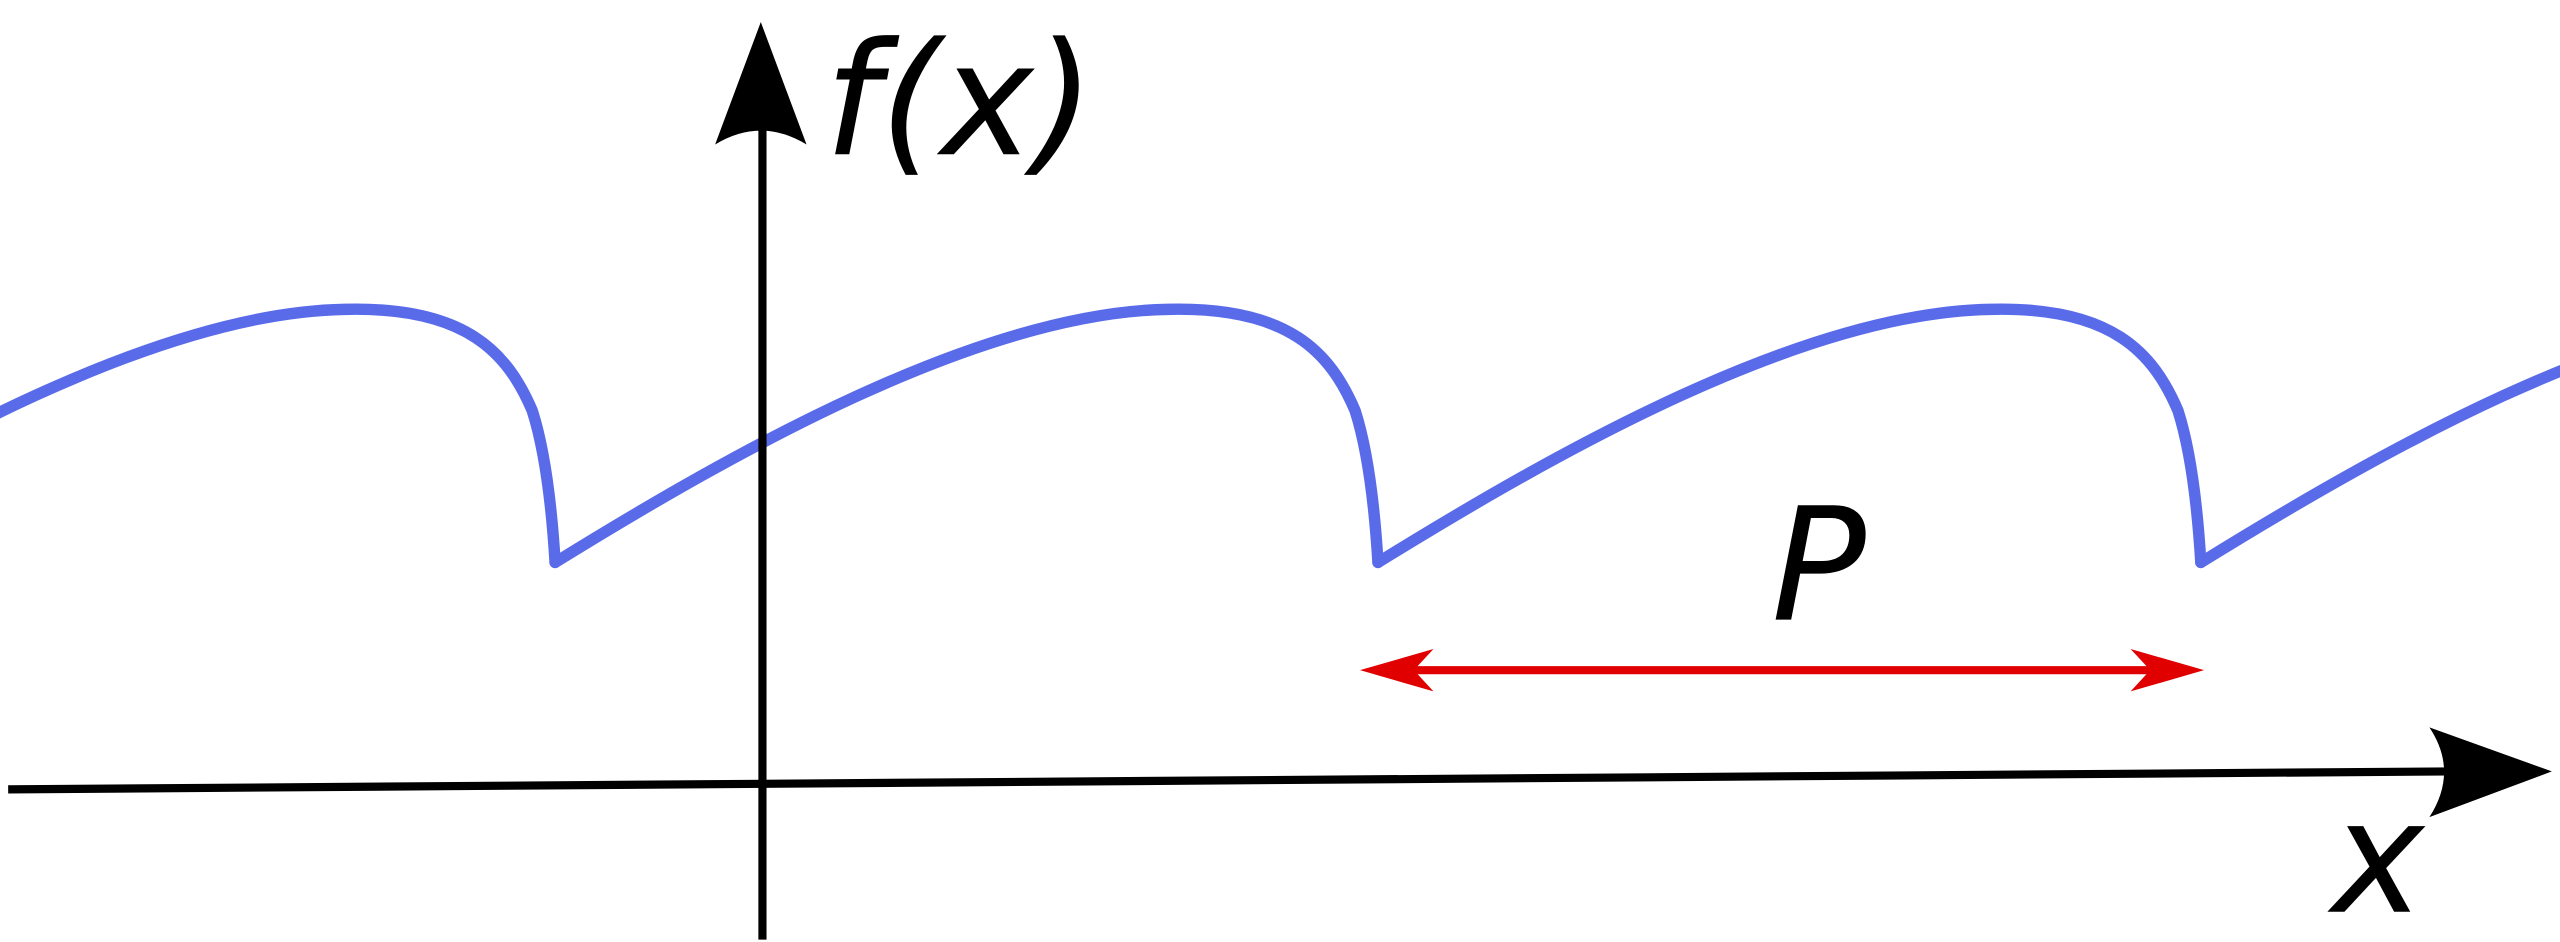  What do you see at coordinates (1229, 780) in the screenshot?
I see `x-axis` at bounding box center [1229, 780].